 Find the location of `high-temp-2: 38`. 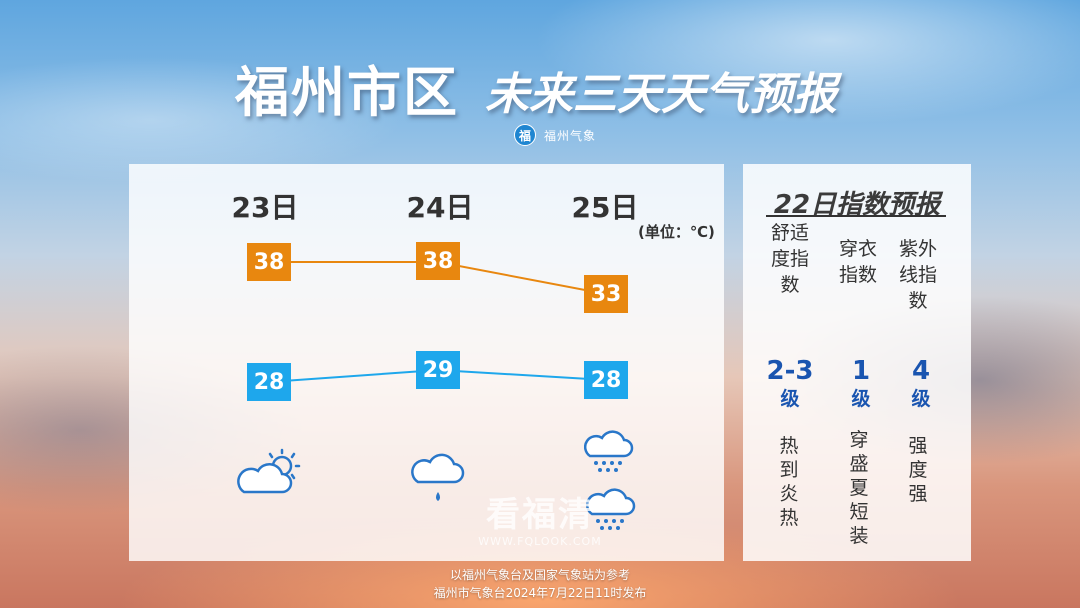

high-temp-2: 38 is located at coordinates (438, 261).